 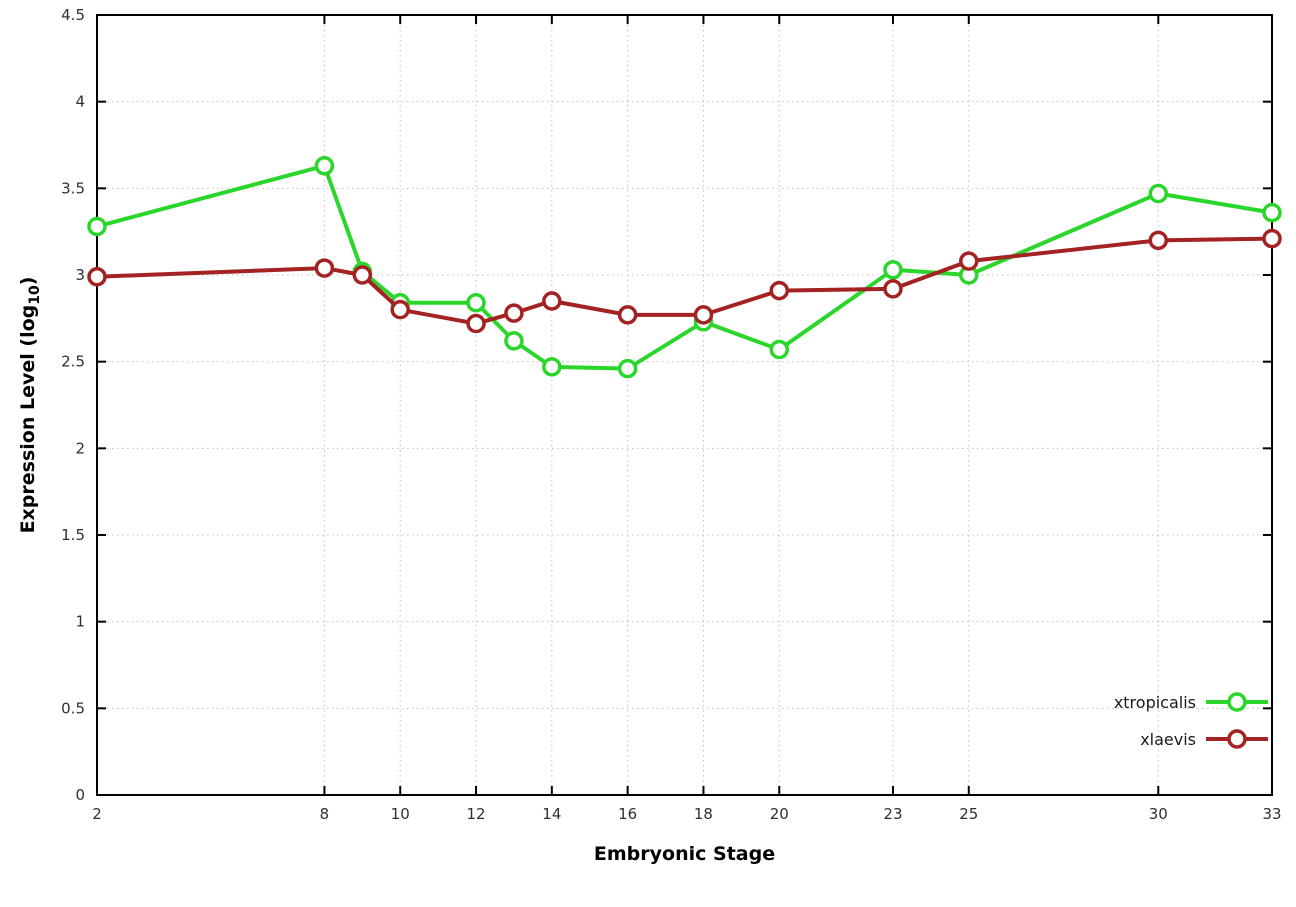 What do you see at coordinates (1237, 702) in the screenshot?
I see `legend-marker-xtropicalis` at bounding box center [1237, 702].